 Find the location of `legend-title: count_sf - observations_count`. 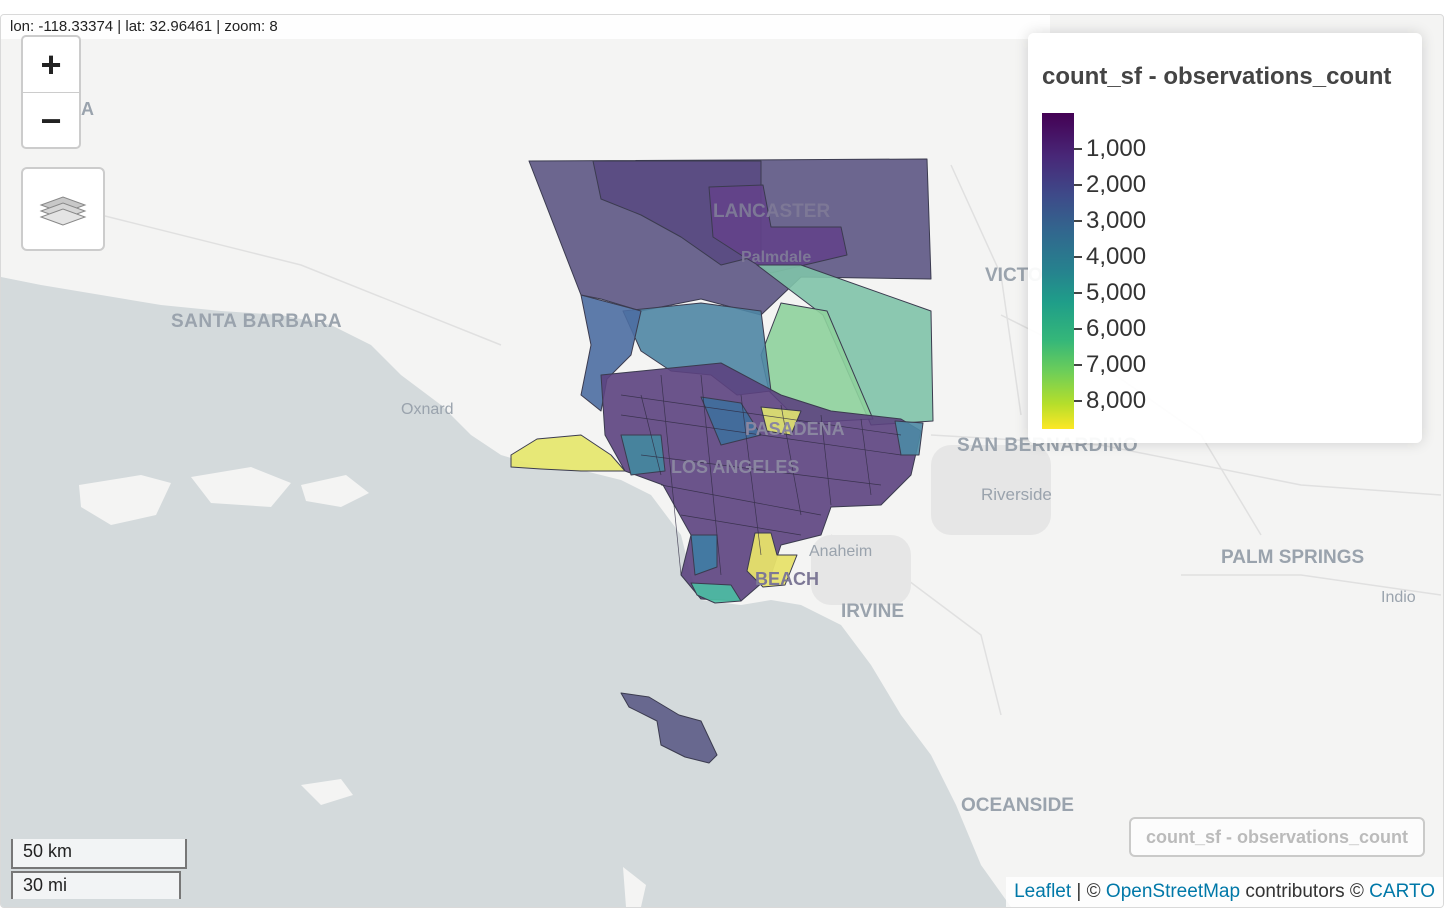

legend-title: count_sf - observations_count is located at coordinates (1217, 76).